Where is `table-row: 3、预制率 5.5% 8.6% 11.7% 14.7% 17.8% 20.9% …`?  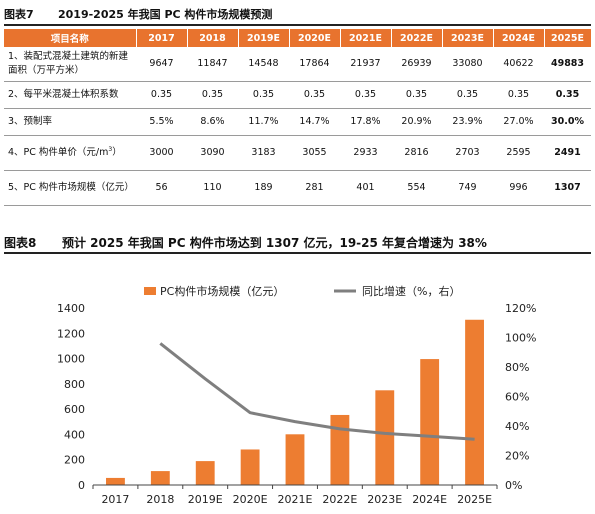
table-row: 3、预制率 5.5% 8.6% 11.7% 14.7% 17.8% 20.9% … is located at coordinates (297, 122).